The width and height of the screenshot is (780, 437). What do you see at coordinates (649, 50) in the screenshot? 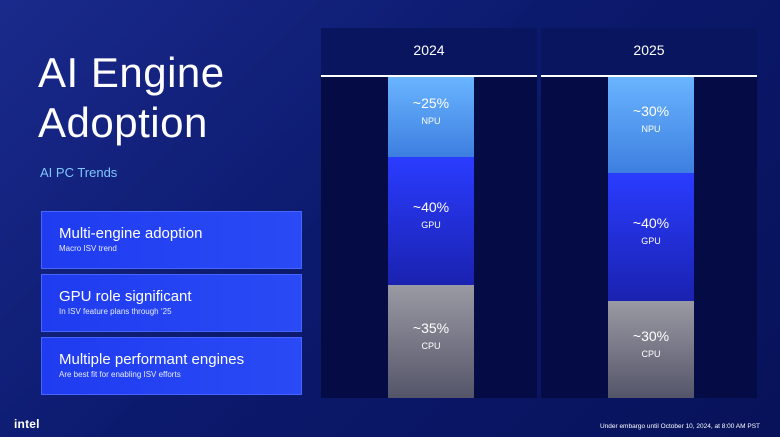
I see `x-tick-label-2025: 2025` at bounding box center [649, 50].